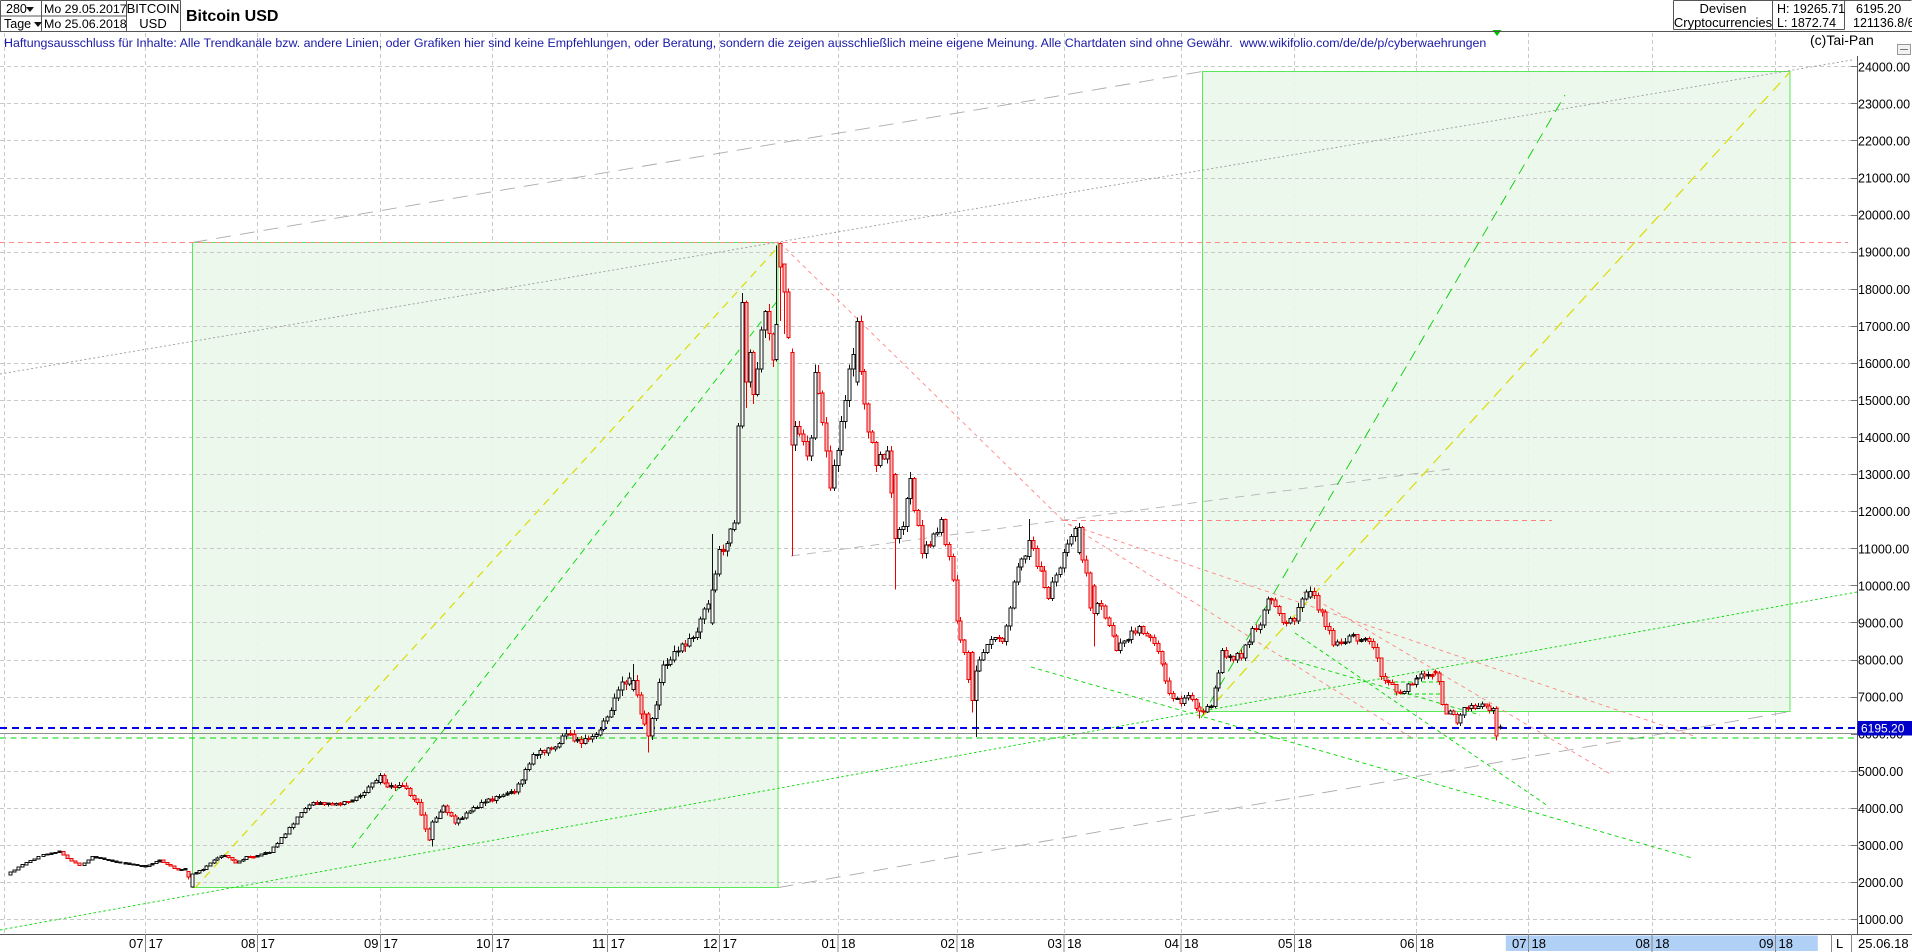  What do you see at coordinates (1839, 943) in the screenshot?
I see `svg-text: L` at bounding box center [1839, 943].